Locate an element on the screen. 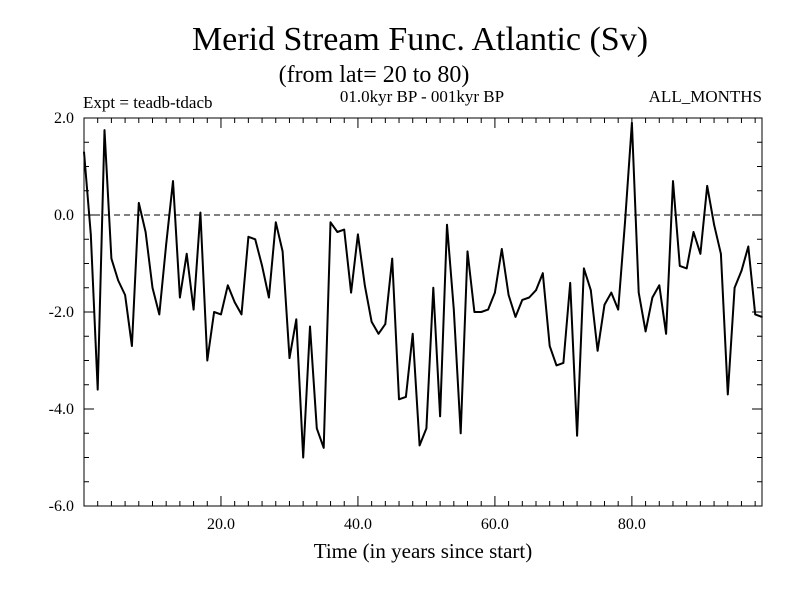 Image resolution: width=800 pixels, height=600 pixels. chart-subtitle: (from lat= 20 to 80) is located at coordinates (374, 75).